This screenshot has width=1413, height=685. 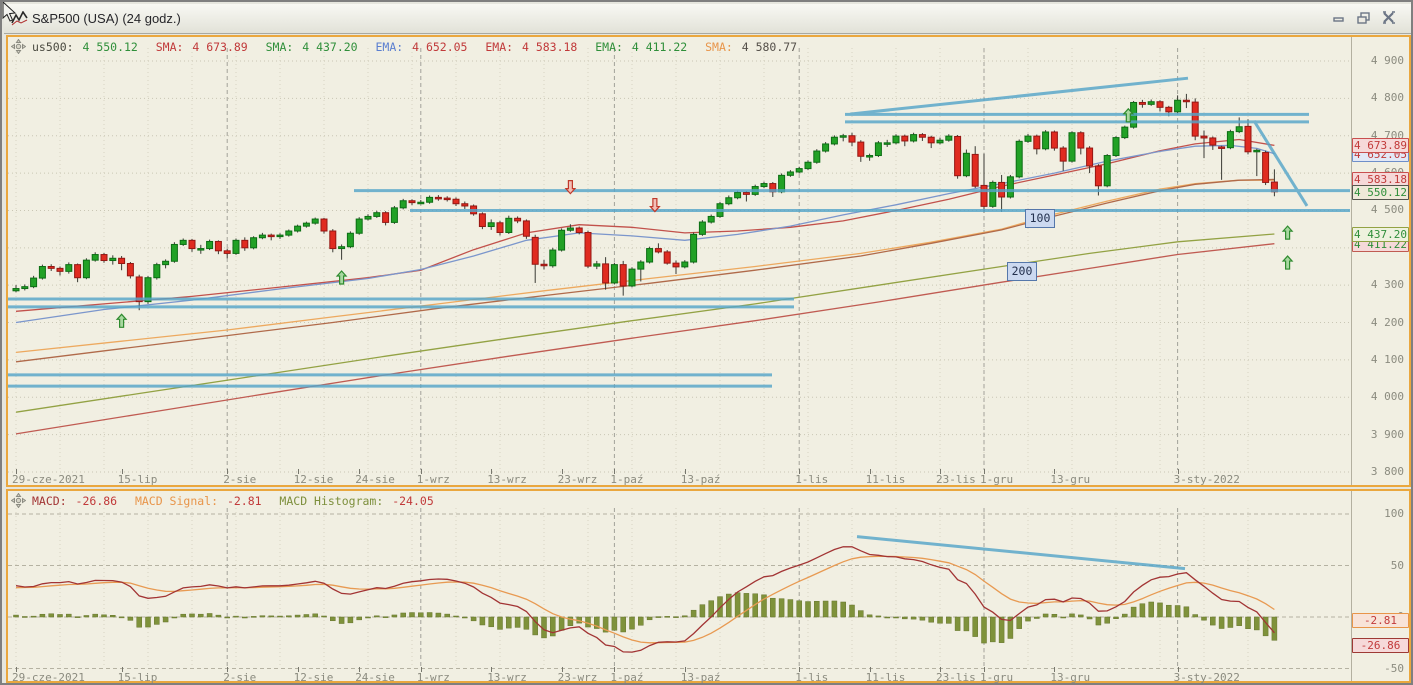 I want to click on macd-x-axis-label: 24-sie, so click(x=375, y=677).